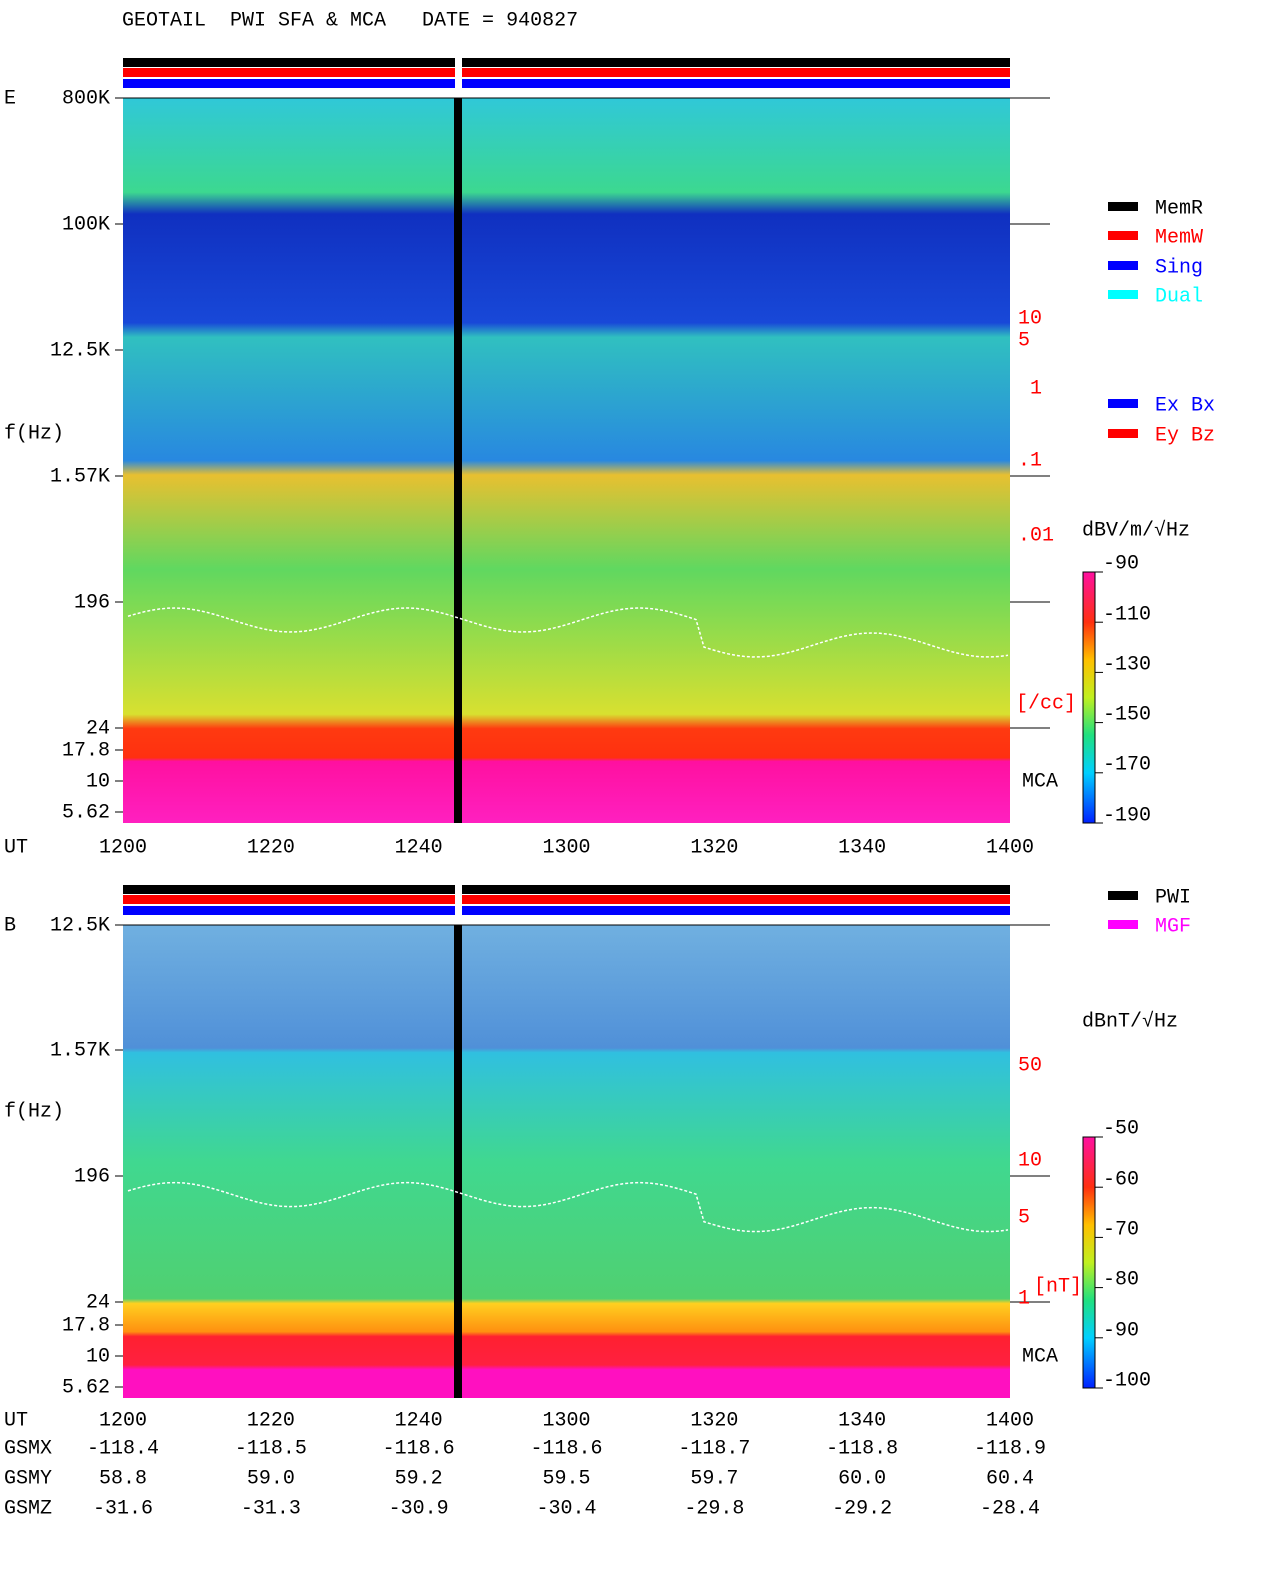  What do you see at coordinates (566, 1478) in the screenshot?
I see `orbit-value: 59.5` at bounding box center [566, 1478].